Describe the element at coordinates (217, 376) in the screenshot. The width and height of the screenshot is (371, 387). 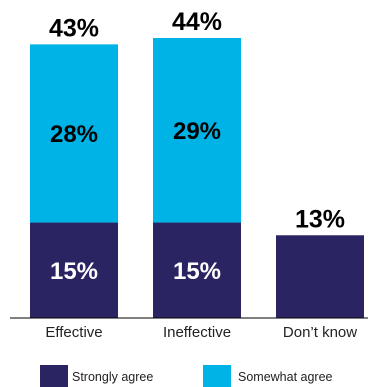
I see `legend-swatch-somewhat-agree` at that location.